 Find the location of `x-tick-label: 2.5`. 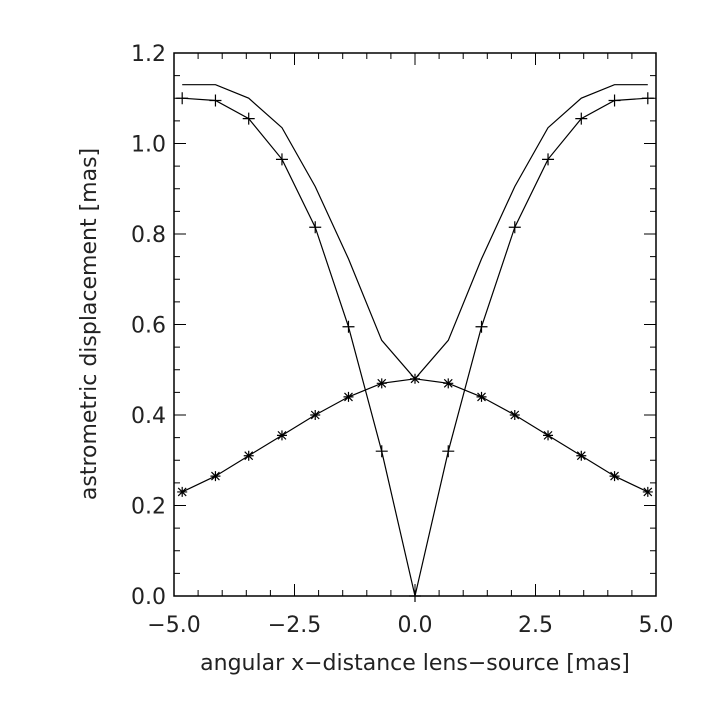

x-tick-label: 2.5 is located at coordinates (535, 625).